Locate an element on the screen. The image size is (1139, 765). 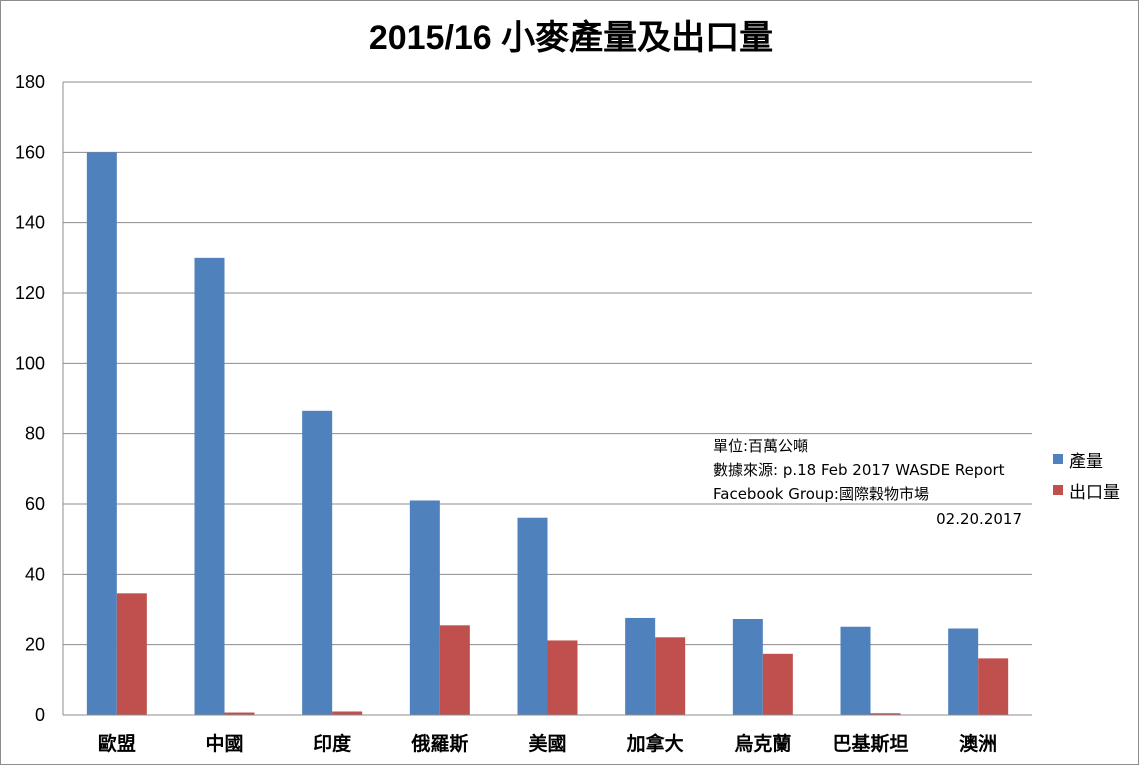
category-label: 加拿大 is located at coordinates (655, 743).